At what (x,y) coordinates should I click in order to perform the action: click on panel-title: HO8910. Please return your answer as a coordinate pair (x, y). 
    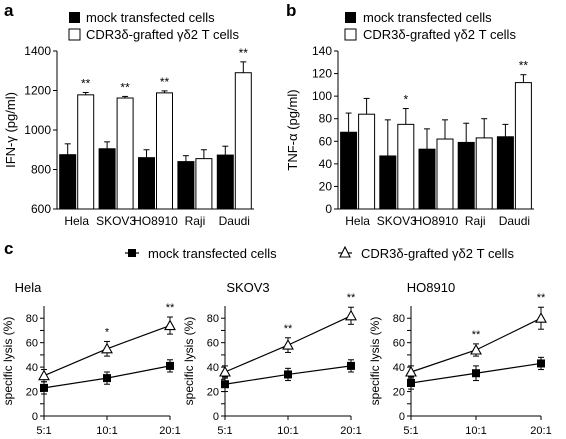
    Looking at the image, I should click on (431, 287).